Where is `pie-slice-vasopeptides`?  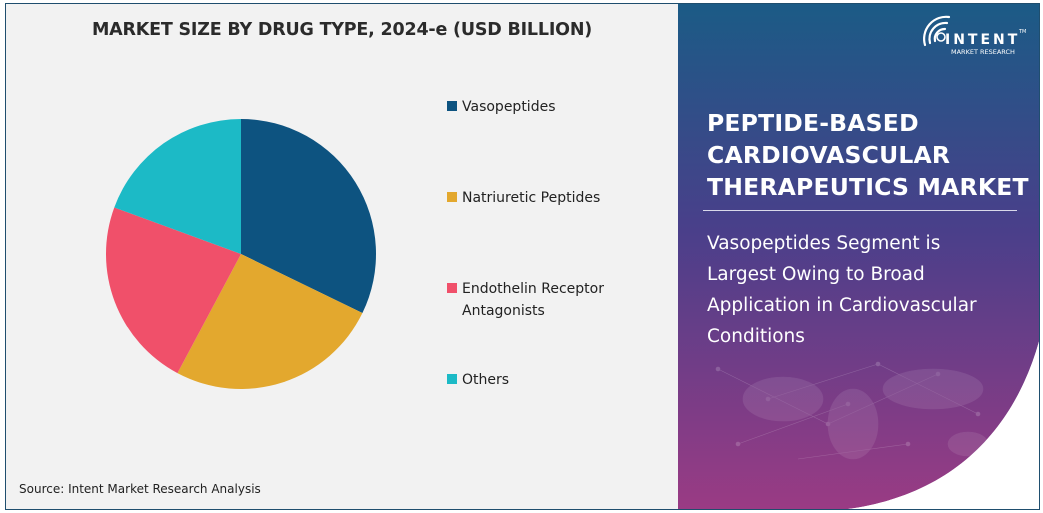 pie-slice-vasopeptides is located at coordinates (308, 216).